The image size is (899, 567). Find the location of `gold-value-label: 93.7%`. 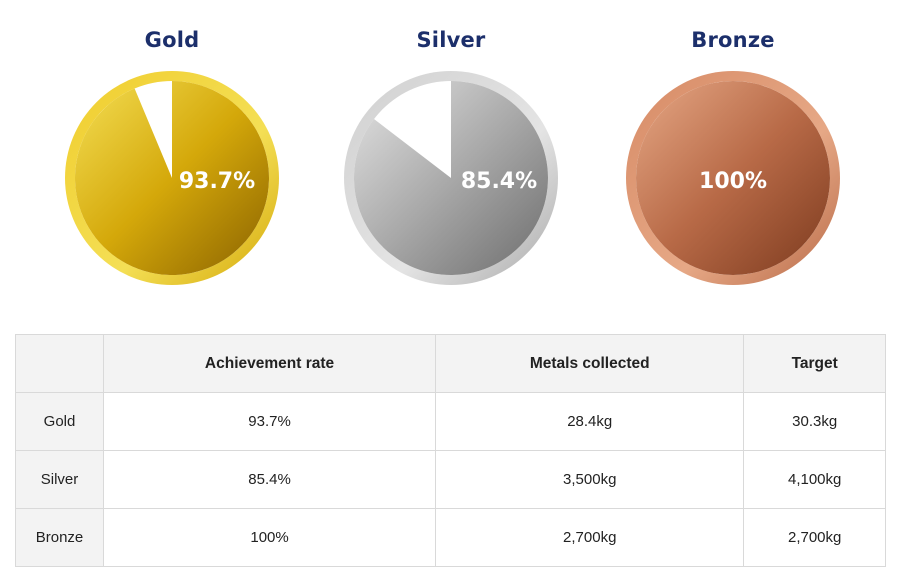

gold-value-label: 93.7% is located at coordinates (217, 181).